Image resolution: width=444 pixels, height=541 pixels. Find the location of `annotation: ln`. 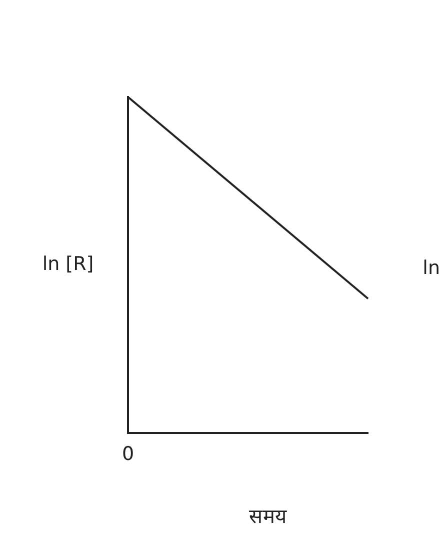

annotation: ln is located at coordinates (431, 267).